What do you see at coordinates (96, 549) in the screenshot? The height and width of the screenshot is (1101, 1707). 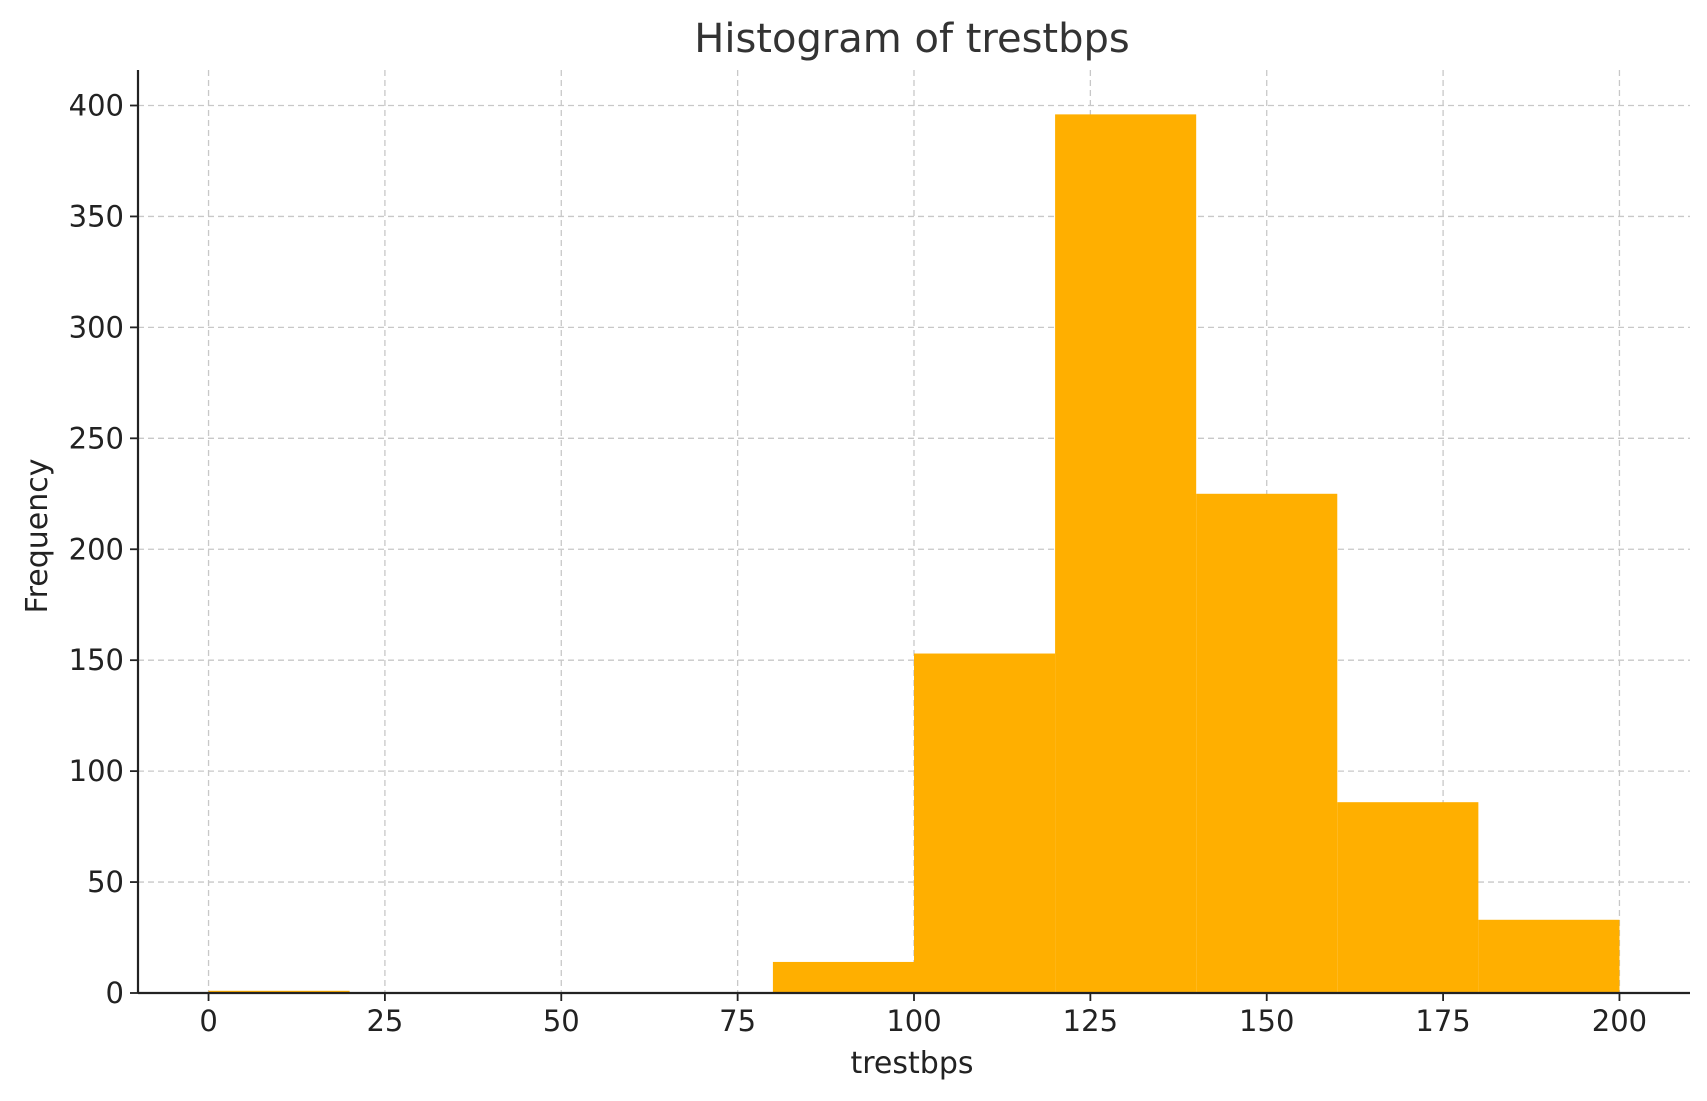 I see `y-tick-label: 200` at bounding box center [96, 549].